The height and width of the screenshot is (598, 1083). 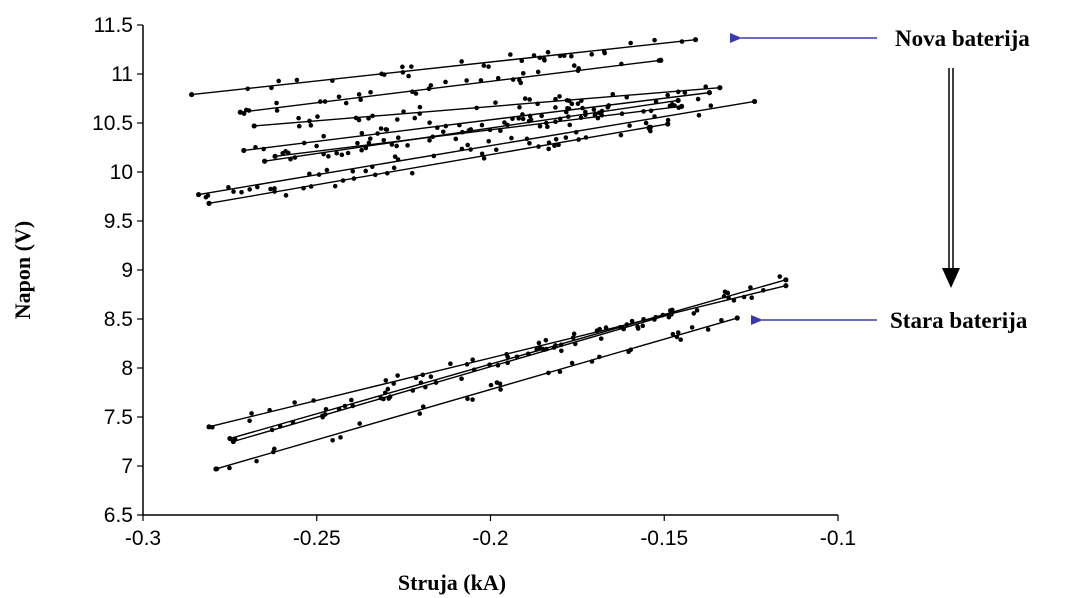 I want to click on y-tick-label: 8.5, so click(x=118, y=319).